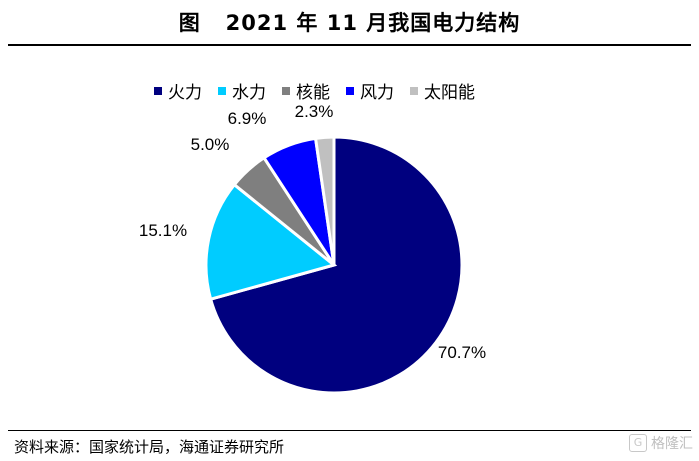  Describe the element at coordinates (249, 93) in the screenshot. I see `legend-label-hydro: 水力` at that location.